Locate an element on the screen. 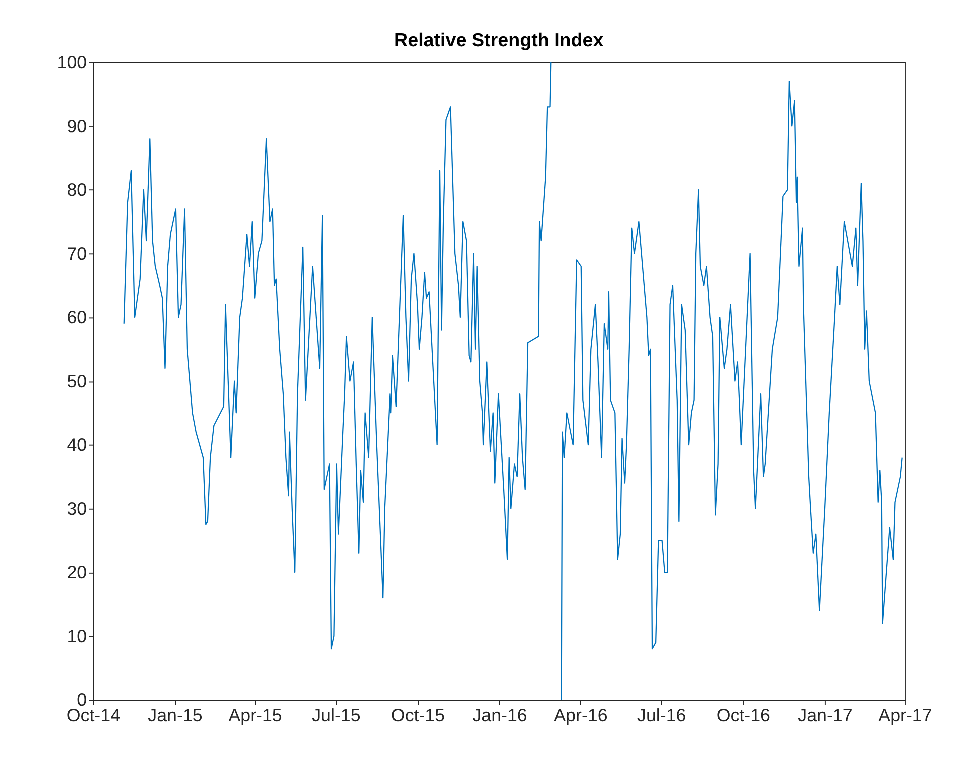 The height and width of the screenshot is (770, 970). y-tick-label: 90 is located at coordinates (77, 126).